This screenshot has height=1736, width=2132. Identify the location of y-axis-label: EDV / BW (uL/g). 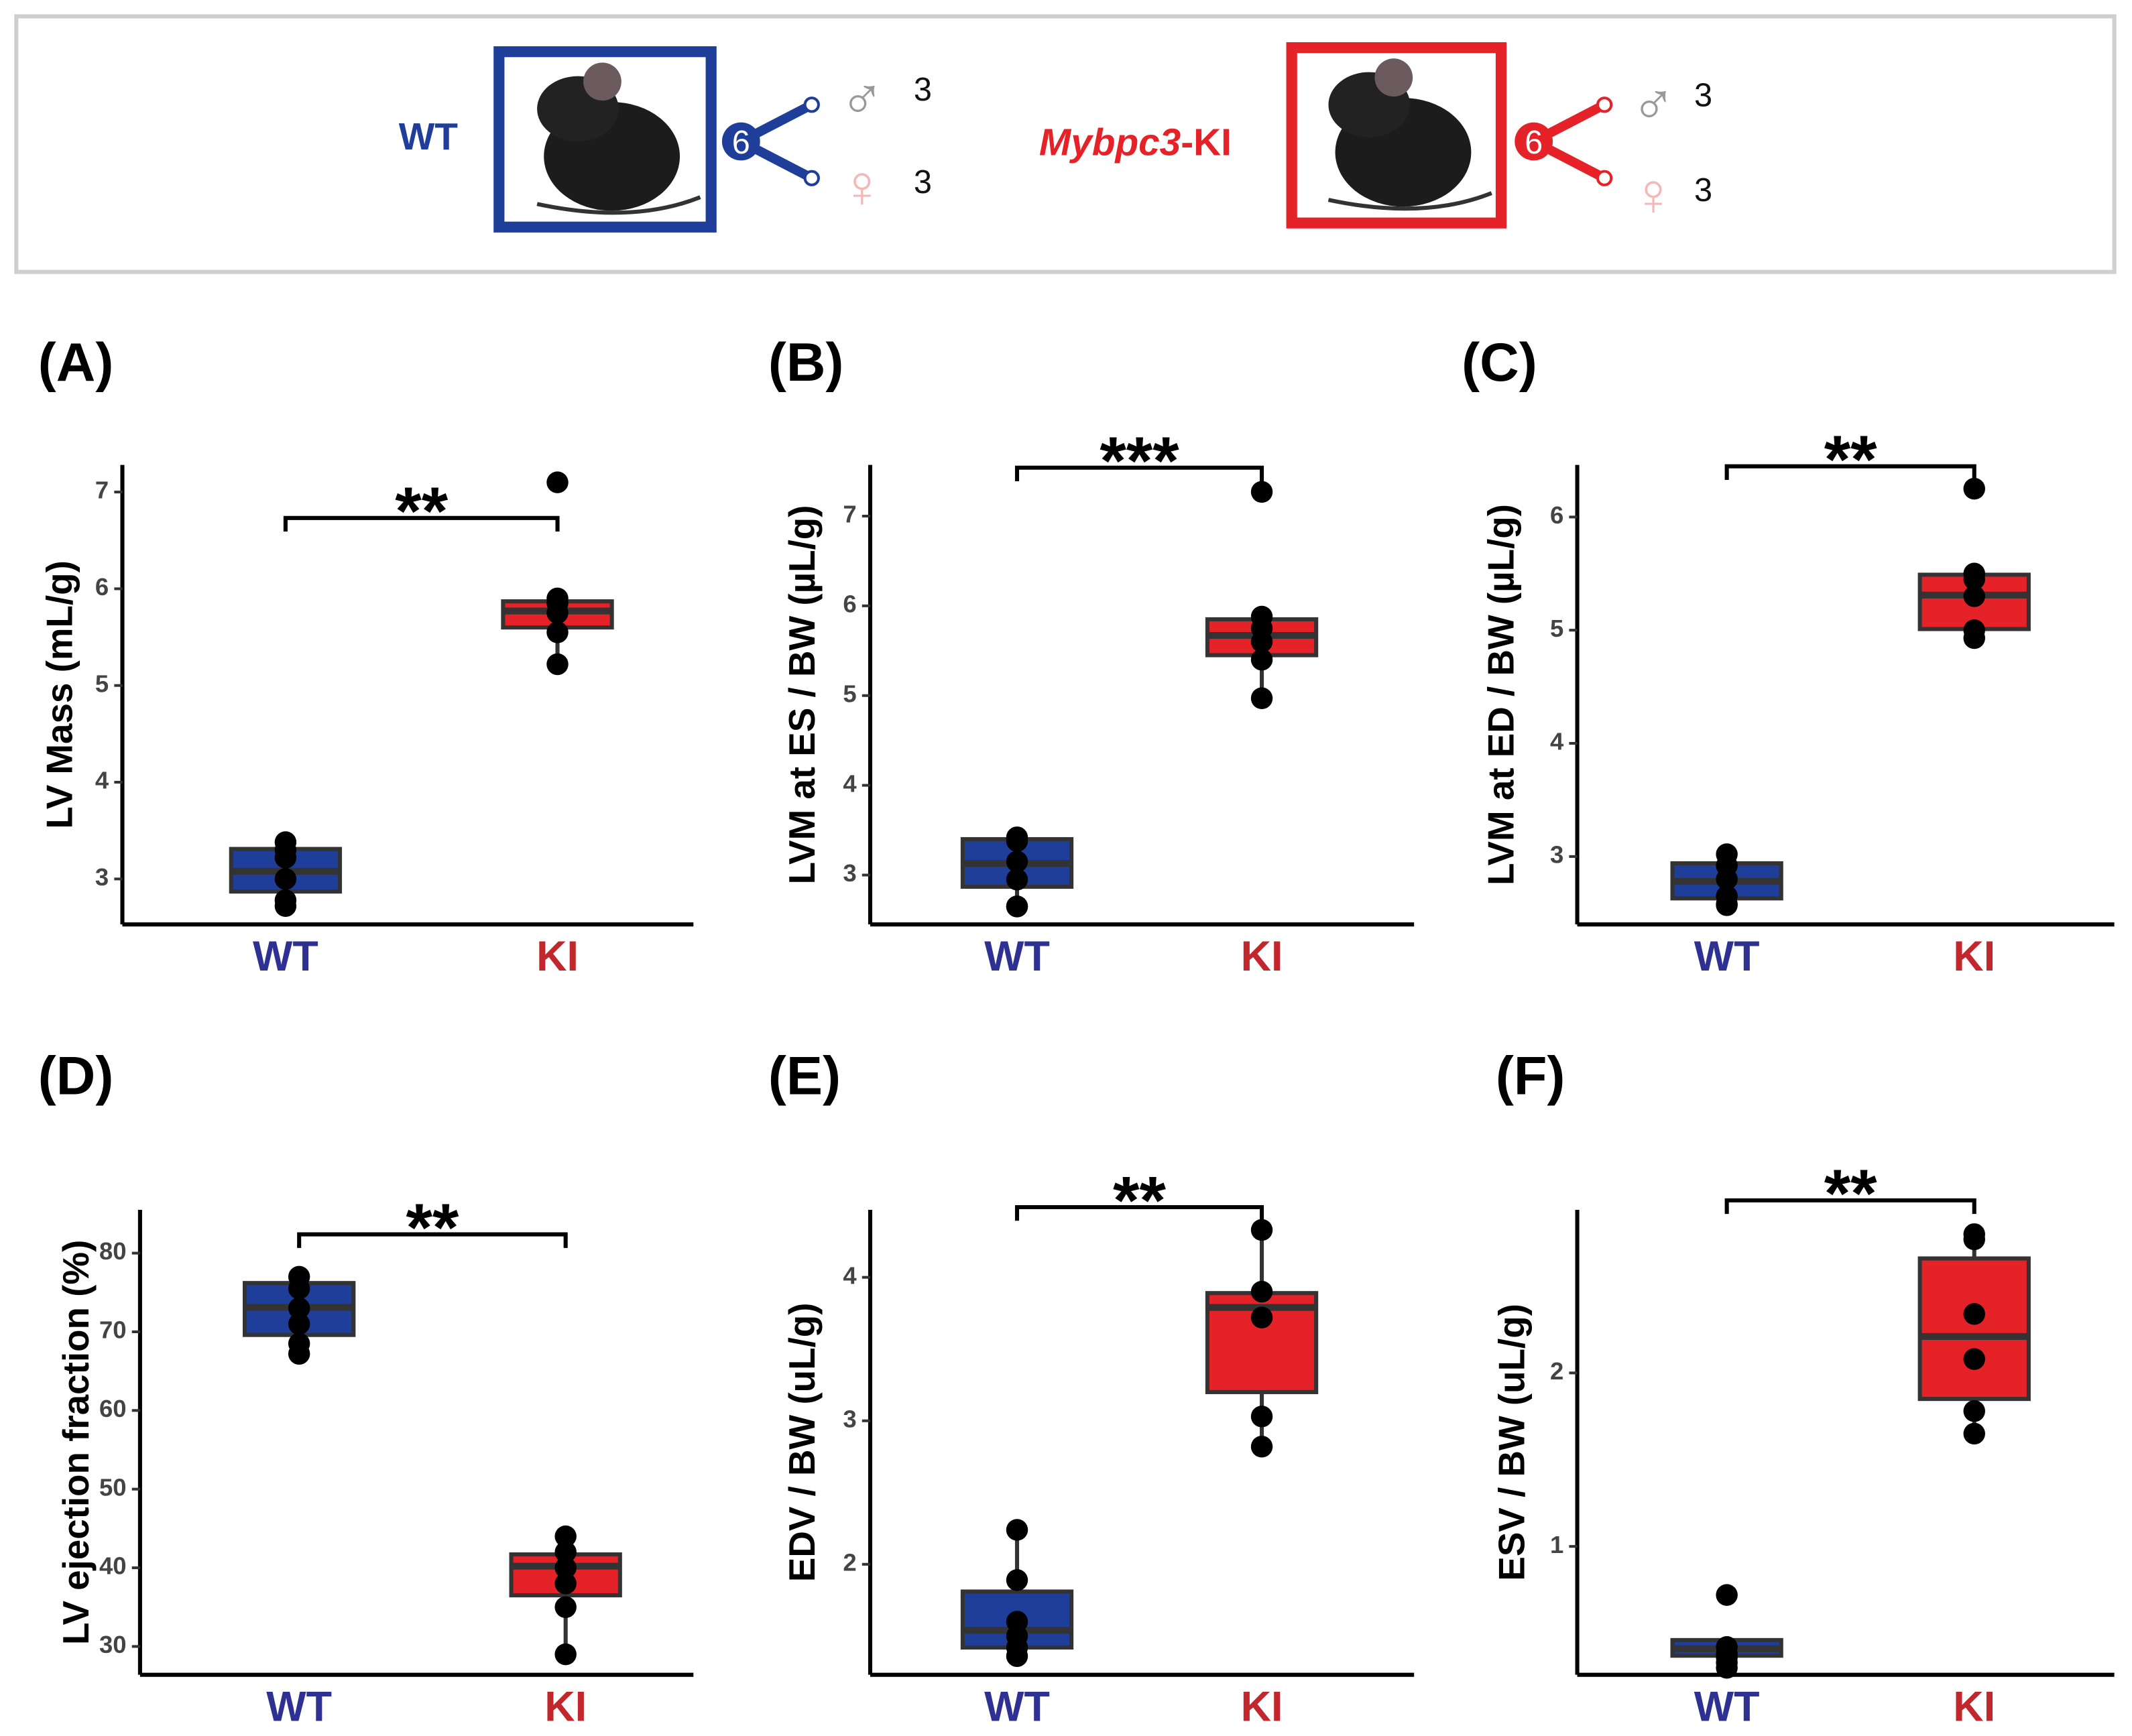
(802, 1443).